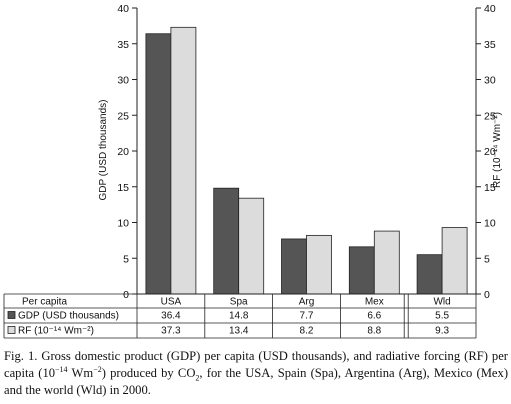  What do you see at coordinates (490, 152) in the screenshot?
I see `right-tick-label: 20` at bounding box center [490, 152].